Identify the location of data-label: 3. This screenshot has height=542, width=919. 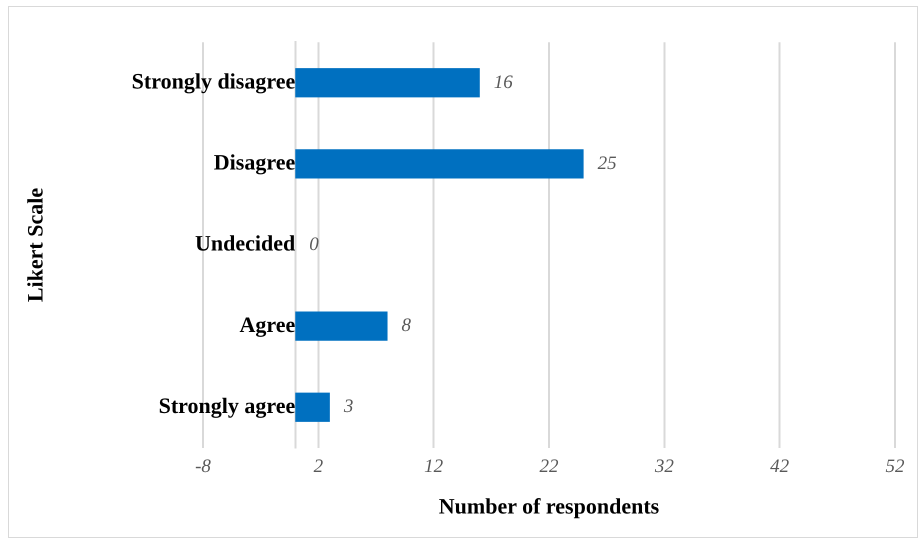
(348, 407).